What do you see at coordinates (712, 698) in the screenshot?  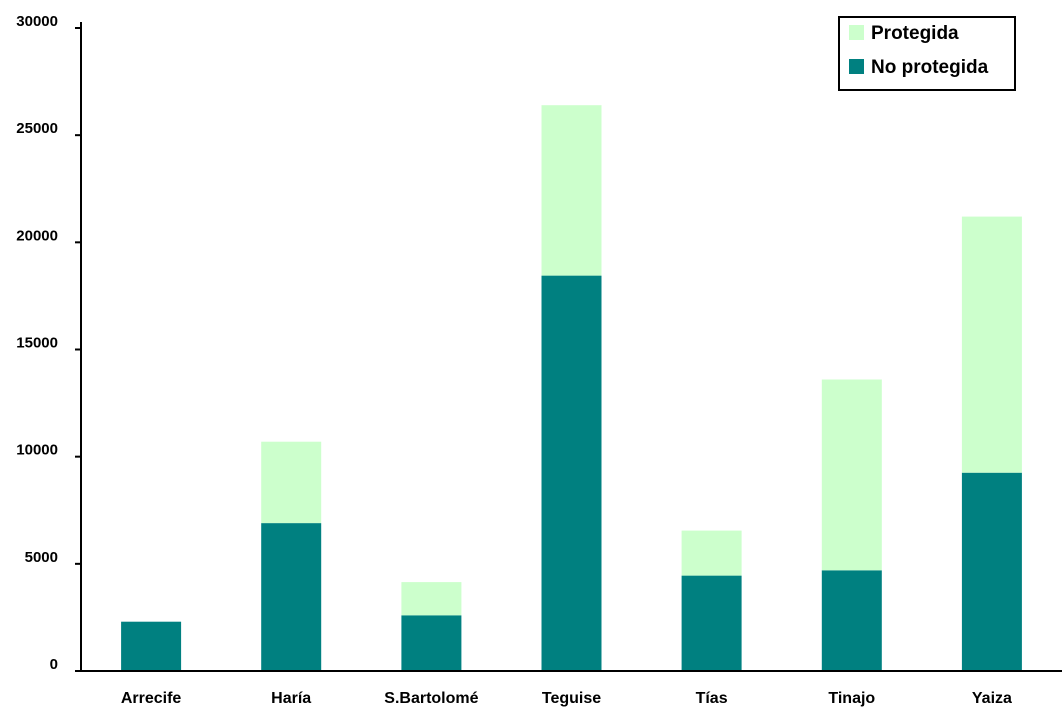 I see `x-tick-label: Tías` at bounding box center [712, 698].